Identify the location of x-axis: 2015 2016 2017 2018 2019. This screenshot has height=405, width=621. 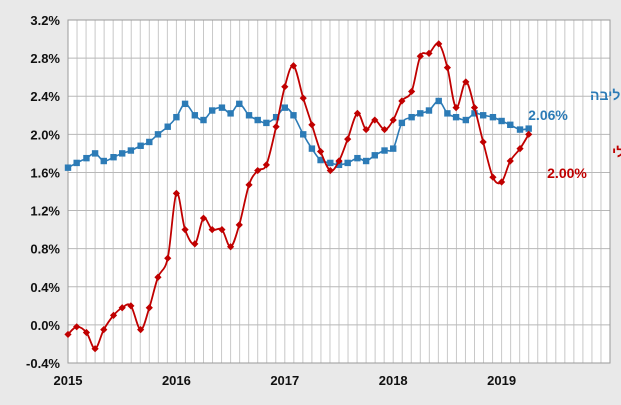
(285, 380).